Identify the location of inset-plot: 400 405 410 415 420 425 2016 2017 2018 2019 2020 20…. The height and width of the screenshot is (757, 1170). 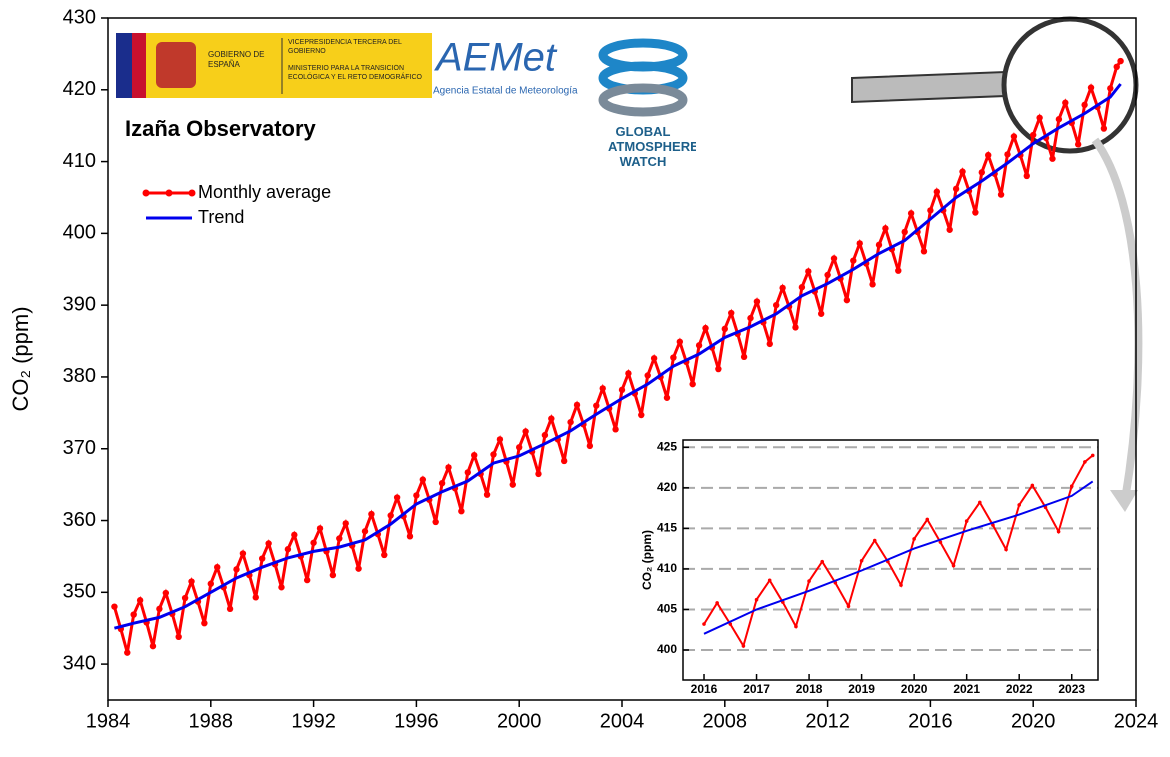
(869, 567).